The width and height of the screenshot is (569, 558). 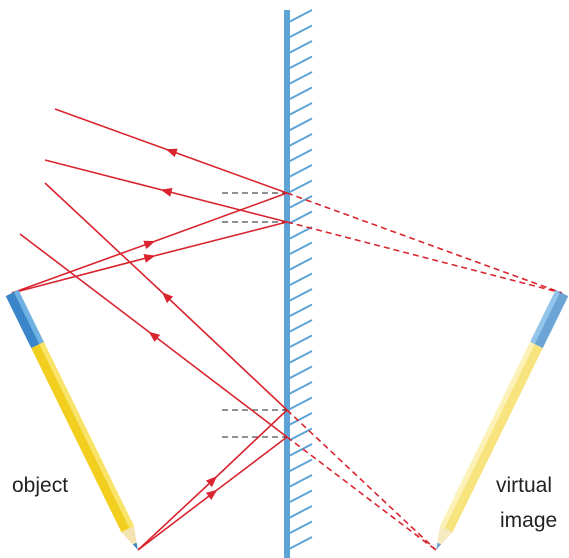 I want to click on object-pencil, so click(x=71, y=419).